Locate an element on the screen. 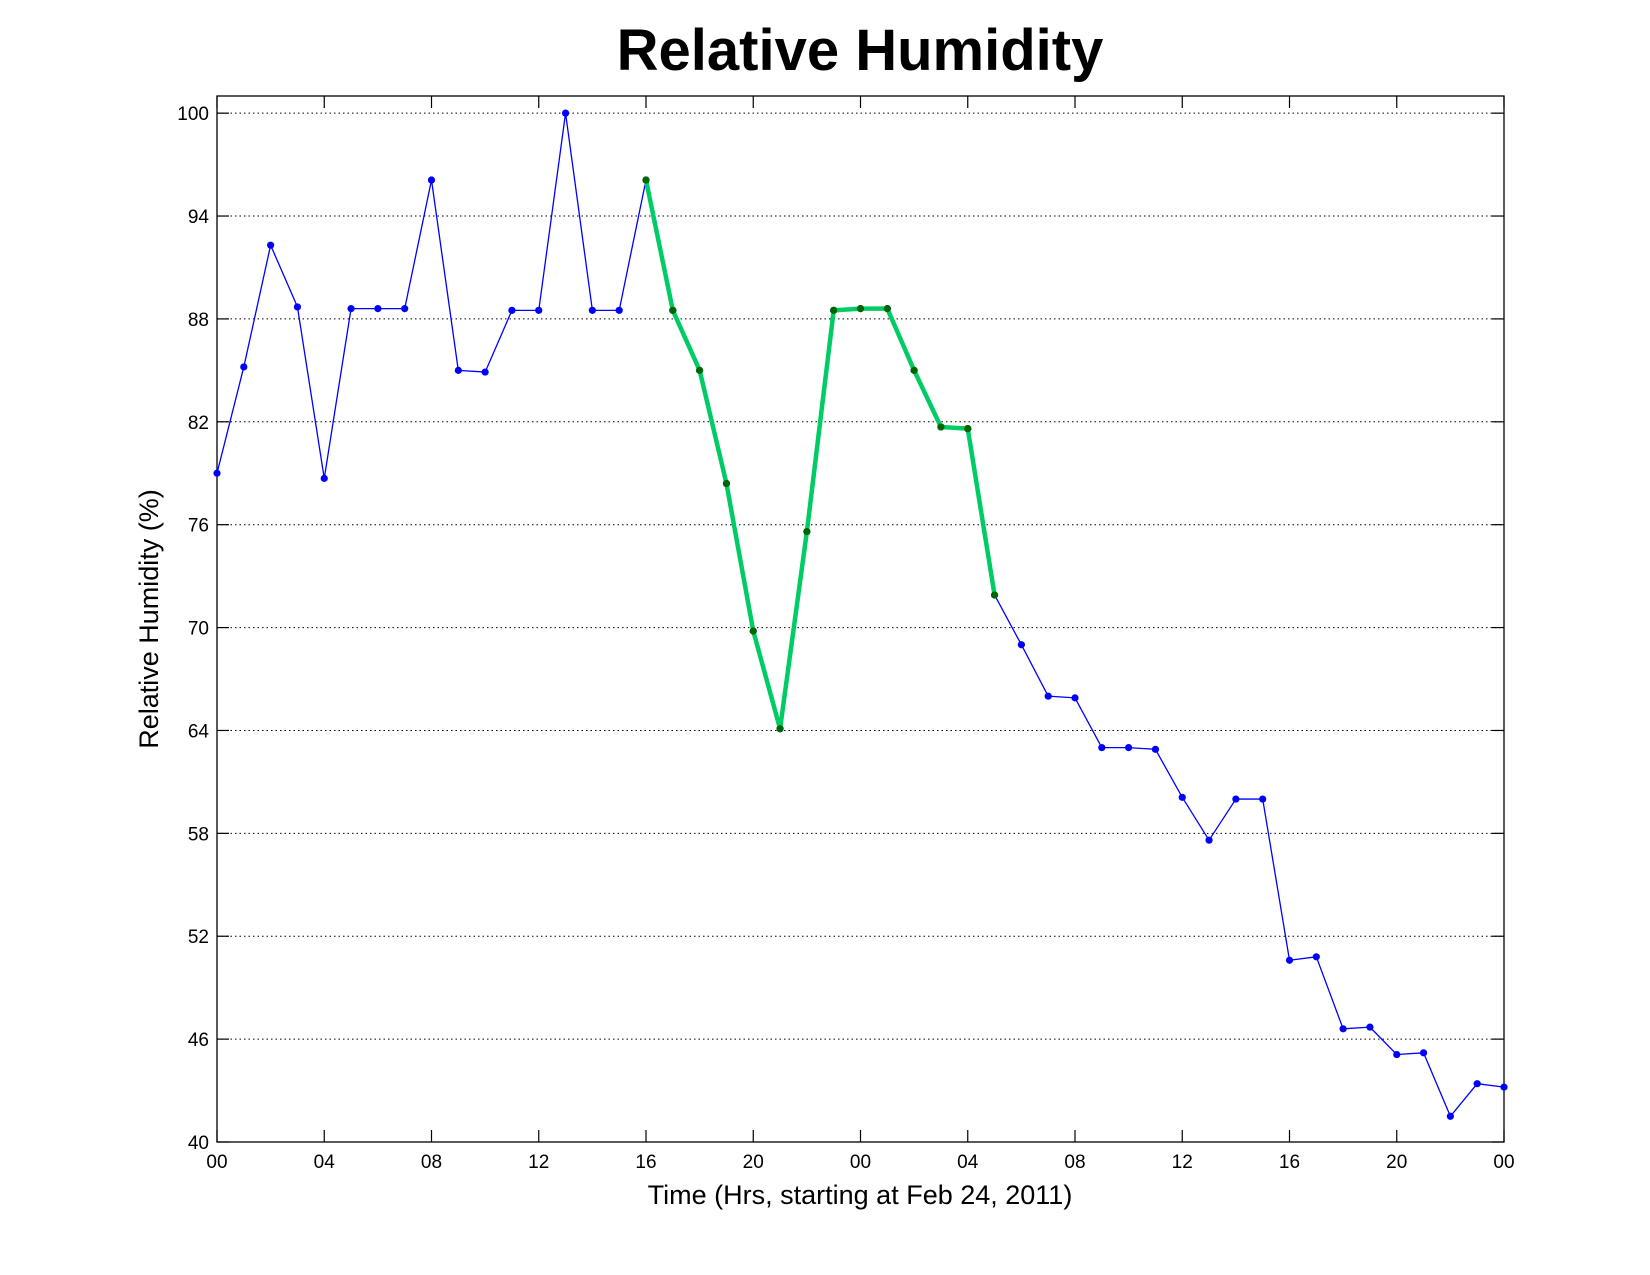 The width and height of the screenshot is (1650, 1275). series-2-line is located at coordinates (820, 455).